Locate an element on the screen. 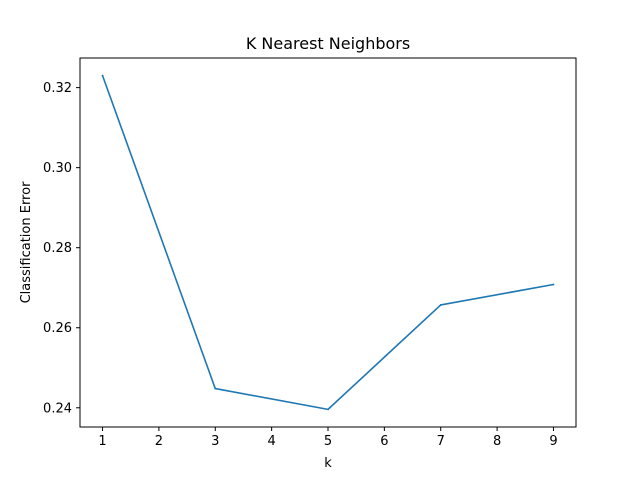 This screenshot has width=640, height=480. x-tick-label: 1 is located at coordinates (102, 441).